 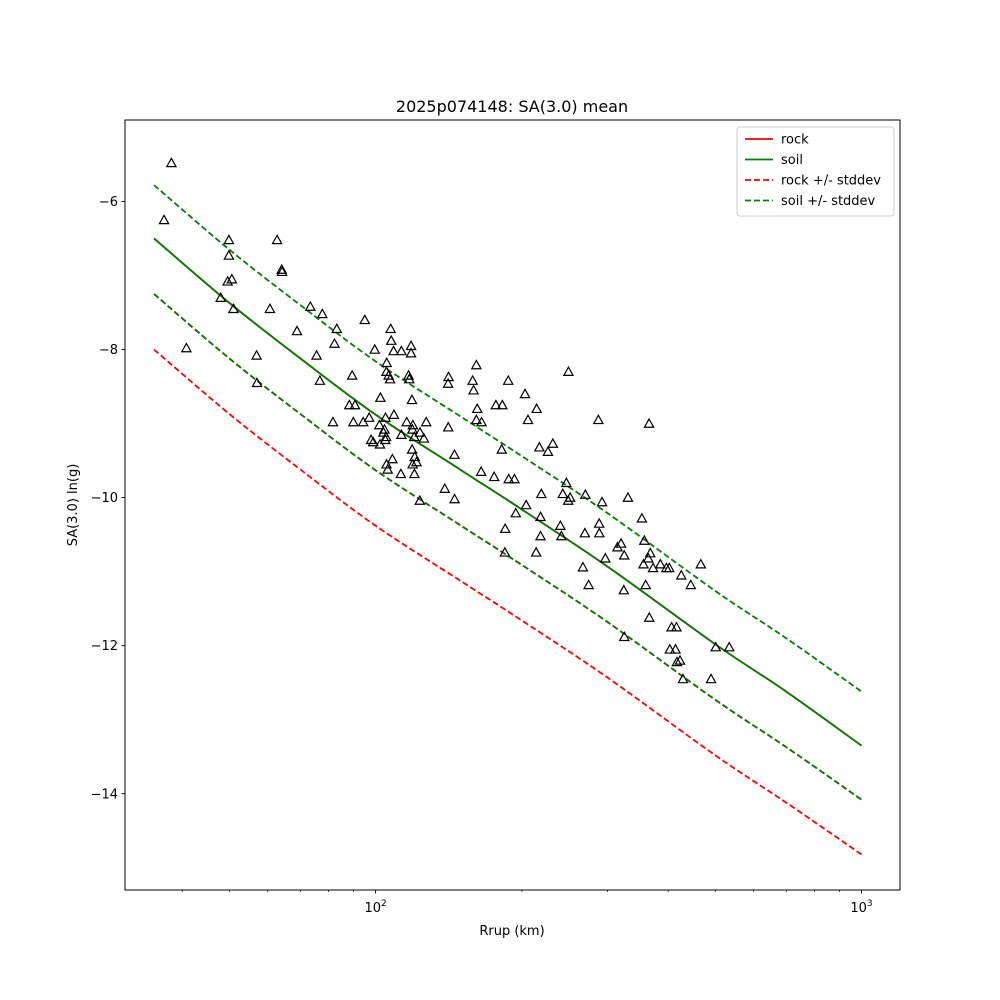 What do you see at coordinates (511, 931) in the screenshot?
I see `x-axis-label: Rrup (km)` at bounding box center [511, 931].